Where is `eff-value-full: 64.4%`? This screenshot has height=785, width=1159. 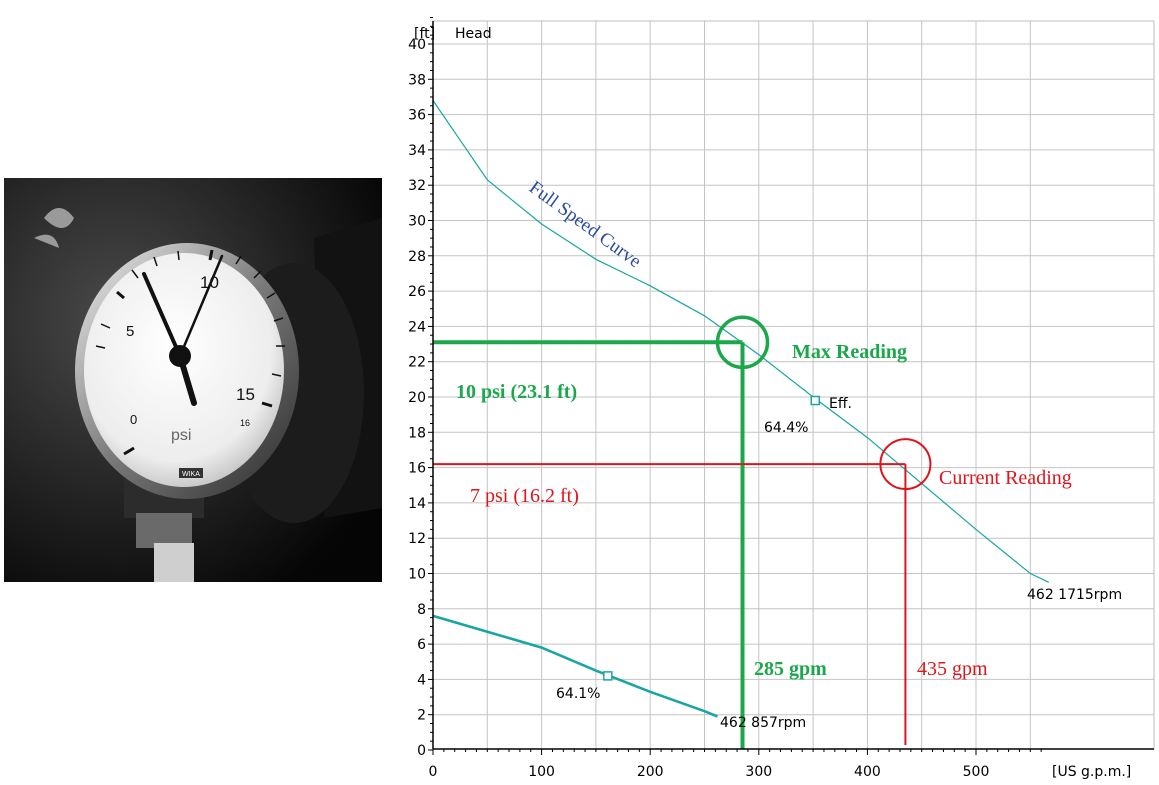
eff-value-full: 64.4% is located at coordinates (786, 428).